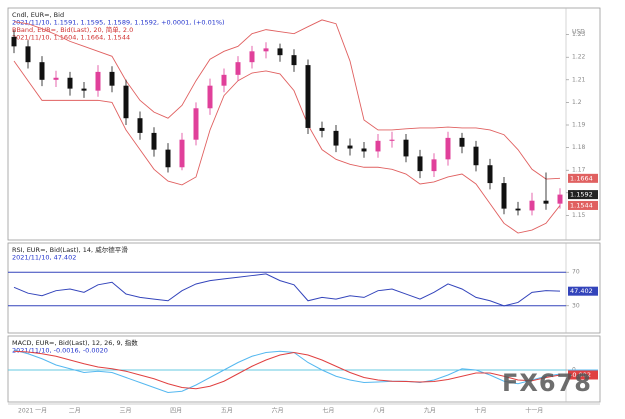 Image resolution: width=625 pixels, height=419 pixels. What do you see at coordinates (547, 383) in the screenshot?
I see `watermark: FX678` at bounding box center [547, 383].